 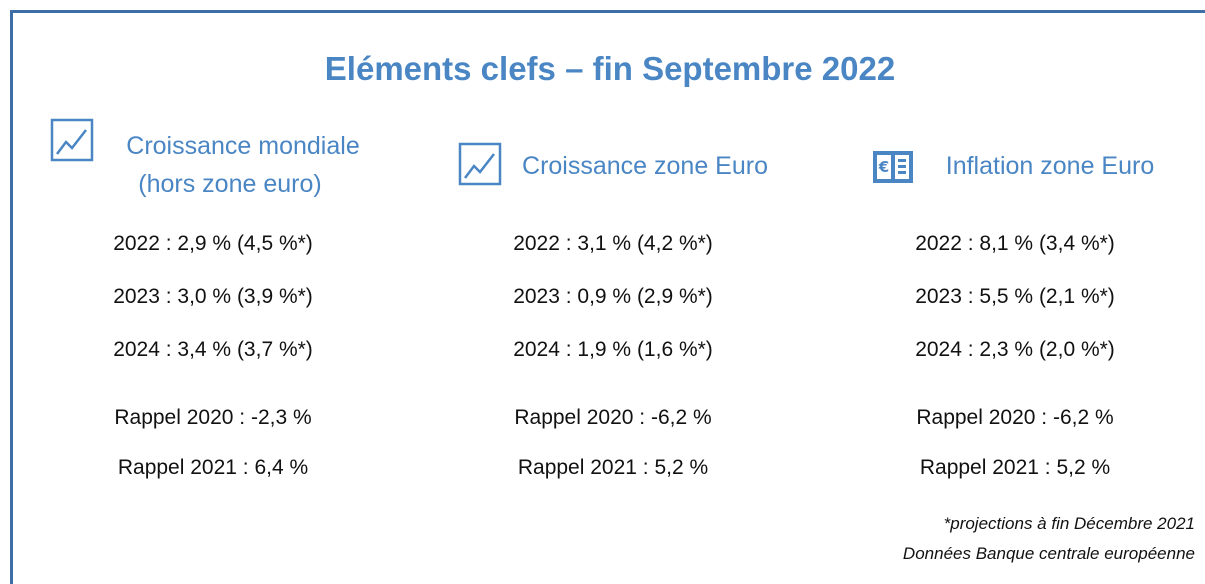 I want to click on reminder: Rappel 2020 : -2,3 %, so click(x=213, y=417).